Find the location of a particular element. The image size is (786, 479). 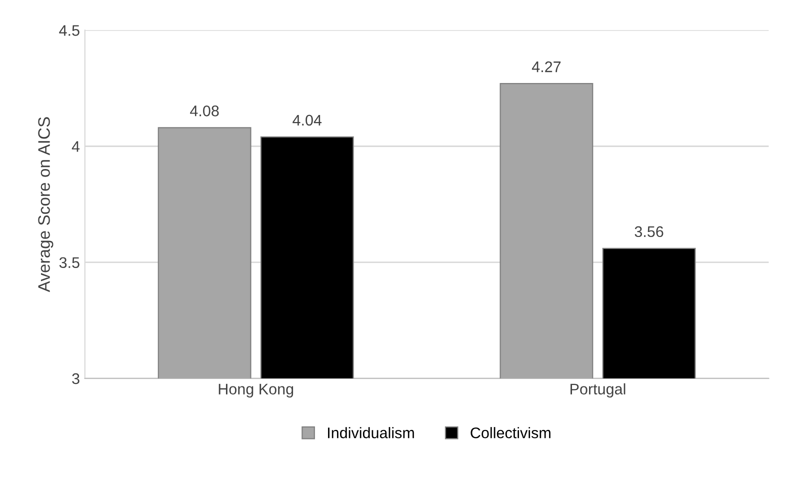

data-label: 4.08 is located at coordinates (204, 111).